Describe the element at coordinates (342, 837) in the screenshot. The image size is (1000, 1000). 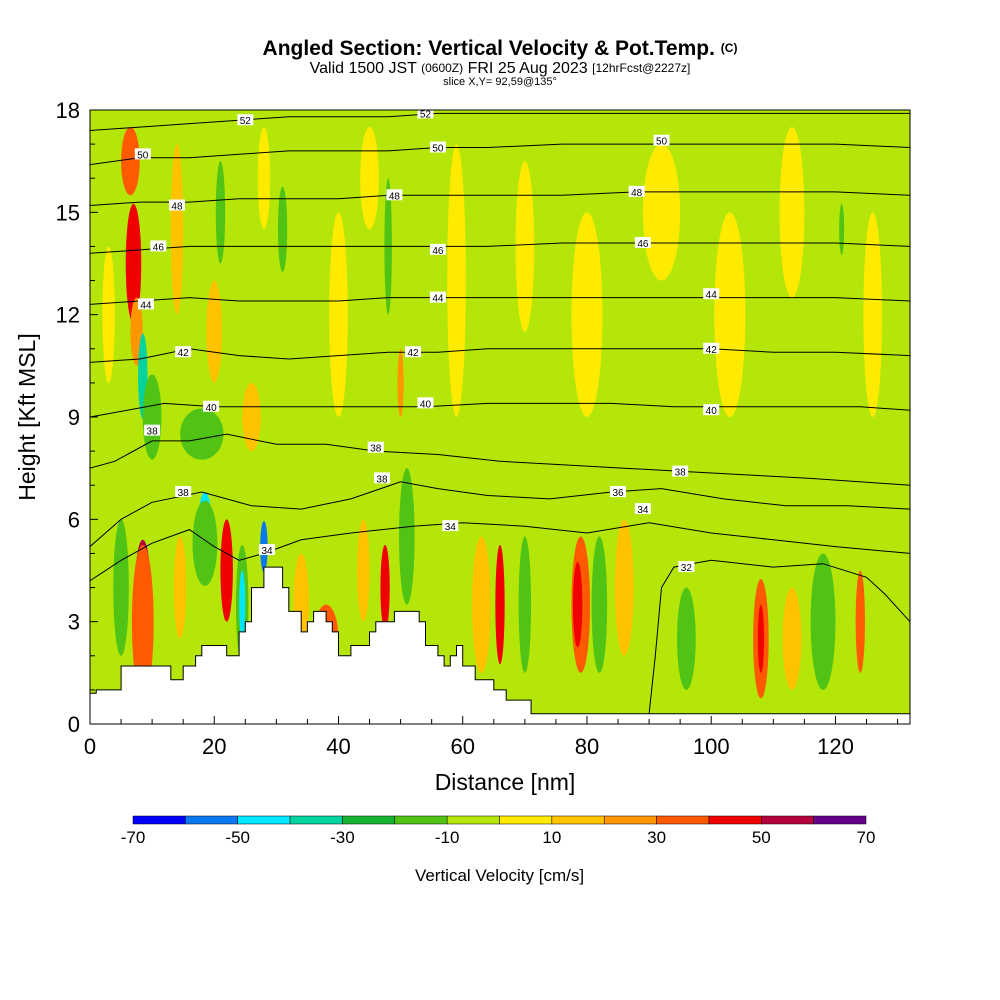
I see `colorbar-tick-label: -30` at that location.